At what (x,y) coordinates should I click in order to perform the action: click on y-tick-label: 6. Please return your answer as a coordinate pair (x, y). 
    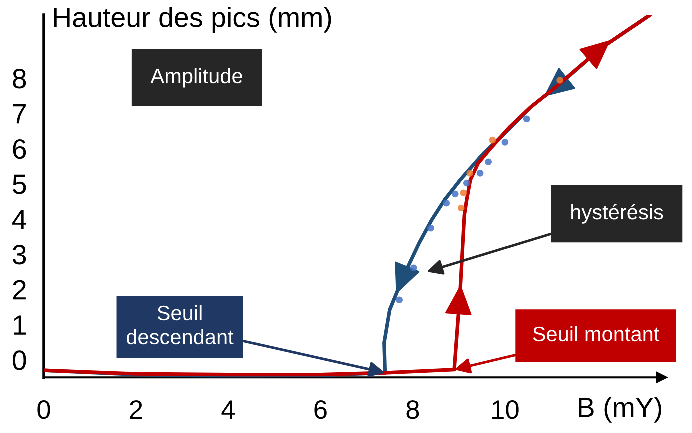
    Looking at the image, I should click on (19, 149).